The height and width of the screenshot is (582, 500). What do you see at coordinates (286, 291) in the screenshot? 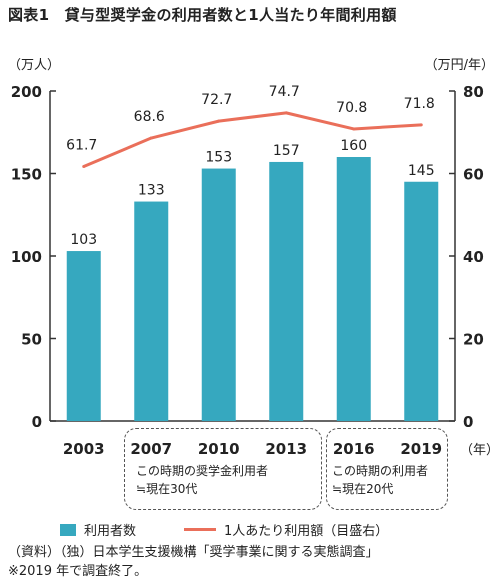
I see `bar-2013` at bounding box center [286, 291].